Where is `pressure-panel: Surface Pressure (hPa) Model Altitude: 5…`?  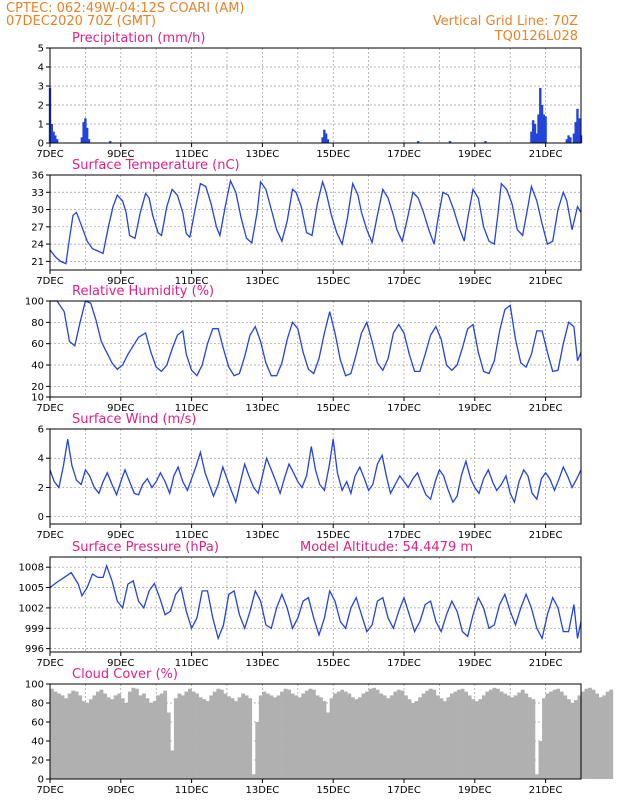 pressure-panel: Surface Pressure (hPa) Model Altitude: 5… is located at coordinates (300, 604).